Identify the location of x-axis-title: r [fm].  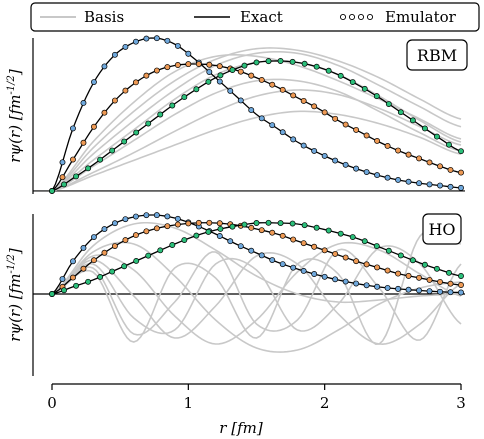
(241, 428).